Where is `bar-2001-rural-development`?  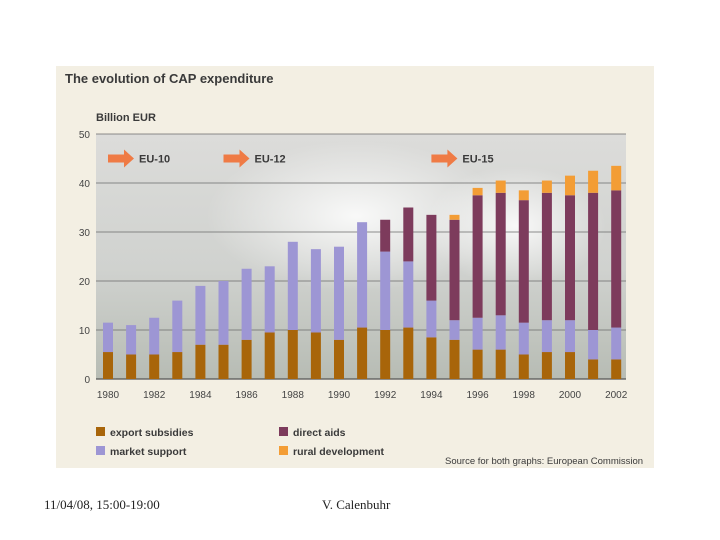
bar-2001-rural-development is located at coordinates (593, 181).